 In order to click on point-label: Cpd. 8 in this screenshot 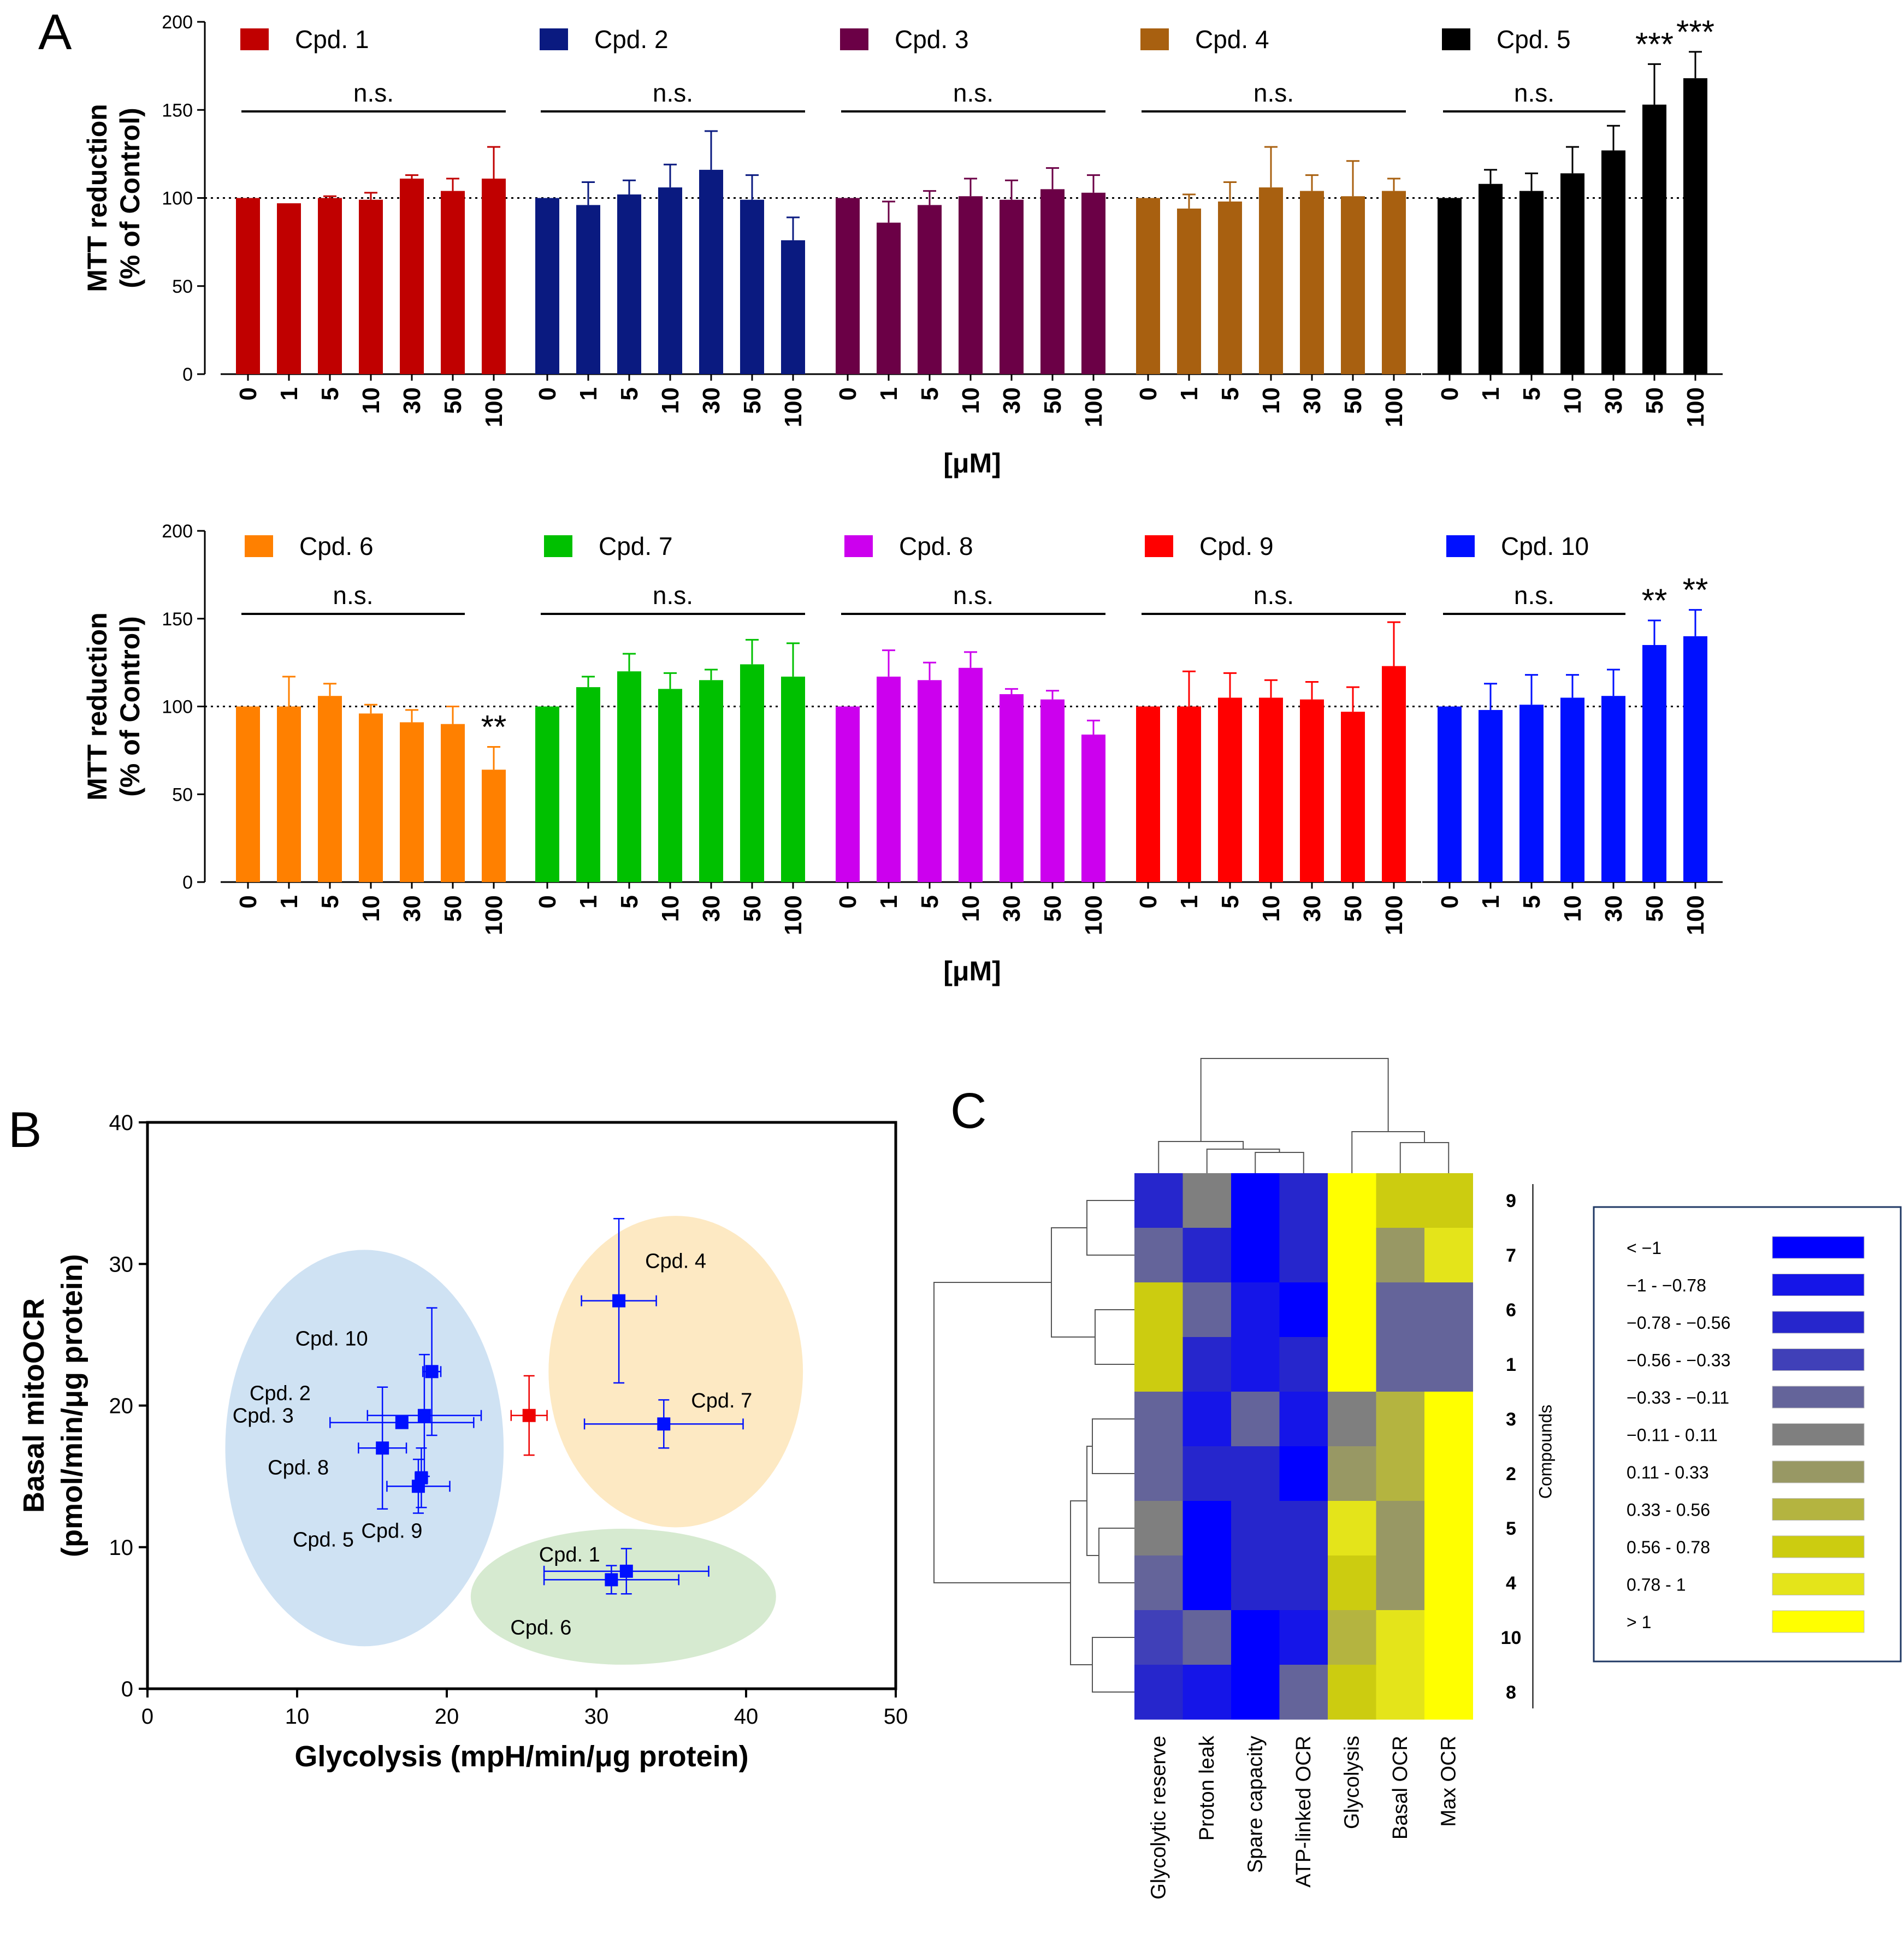, I will do `click(298, 1467)`.